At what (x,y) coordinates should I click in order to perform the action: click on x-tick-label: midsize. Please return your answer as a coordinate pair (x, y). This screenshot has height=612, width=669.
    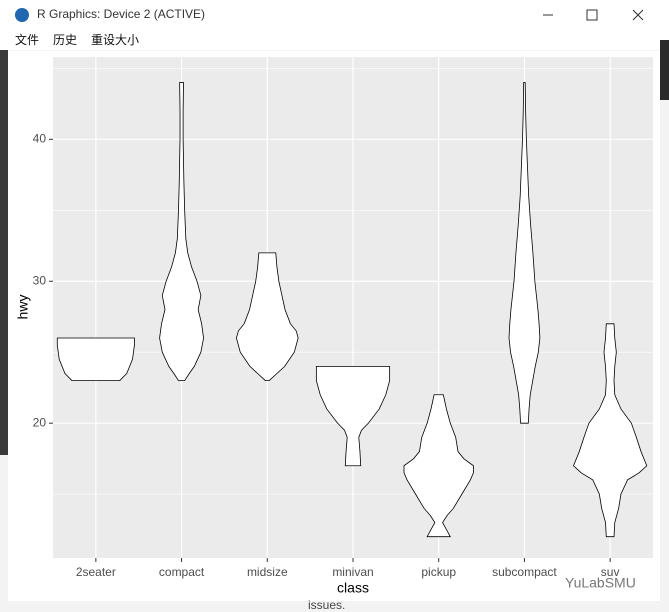
    Looking at the image, I should click on (267, 572).